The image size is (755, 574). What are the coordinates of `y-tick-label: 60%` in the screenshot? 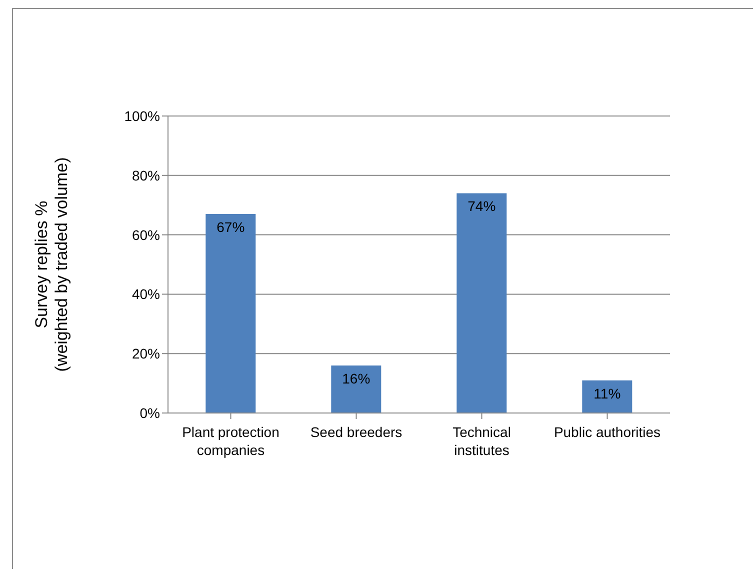 It's located at (146, 234).